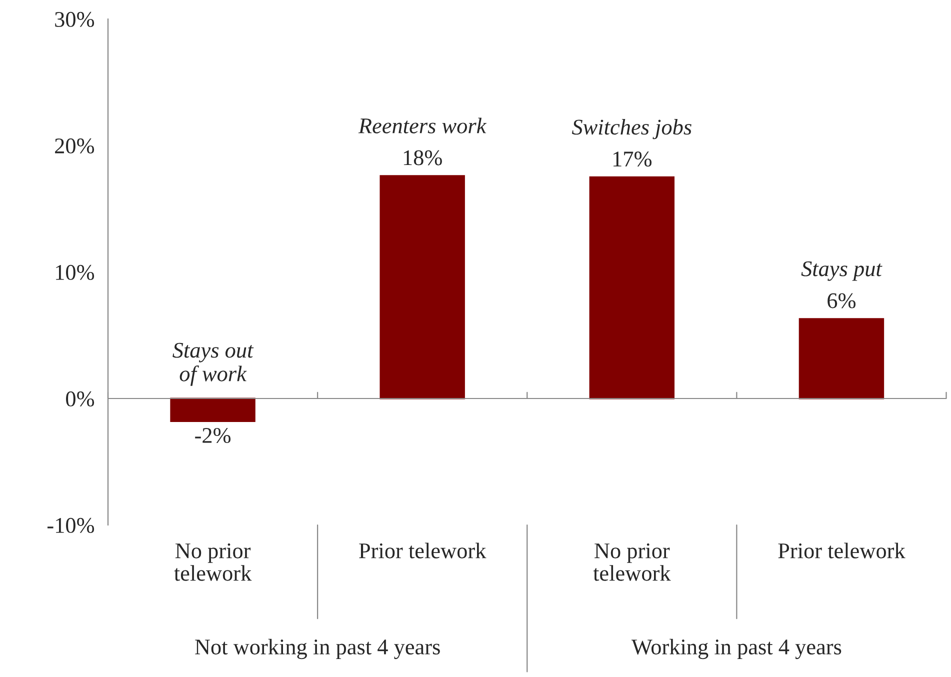 The width and height of the screenshot is (951, 677). Describe the element at coordinates (632, 129) in the screenshot. I see `annotation: Switches jobs` at that location.